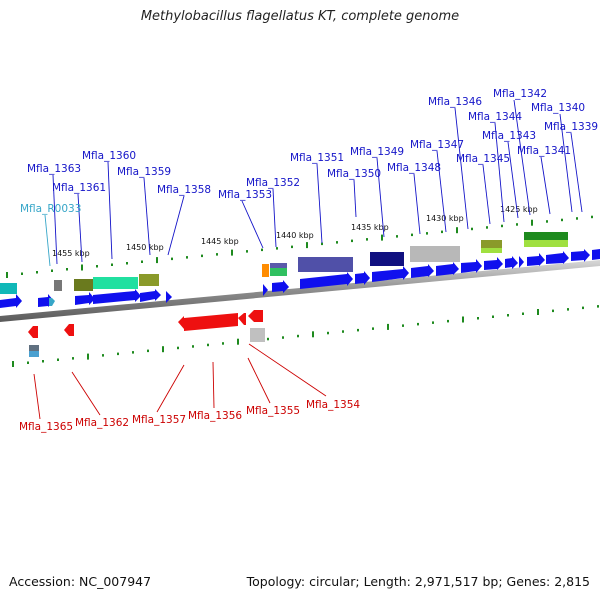 The width and height of the screenshot is (600, 600). I want to click on gene-label-mfla-1365: Mfla_1365, so click(46, 427).